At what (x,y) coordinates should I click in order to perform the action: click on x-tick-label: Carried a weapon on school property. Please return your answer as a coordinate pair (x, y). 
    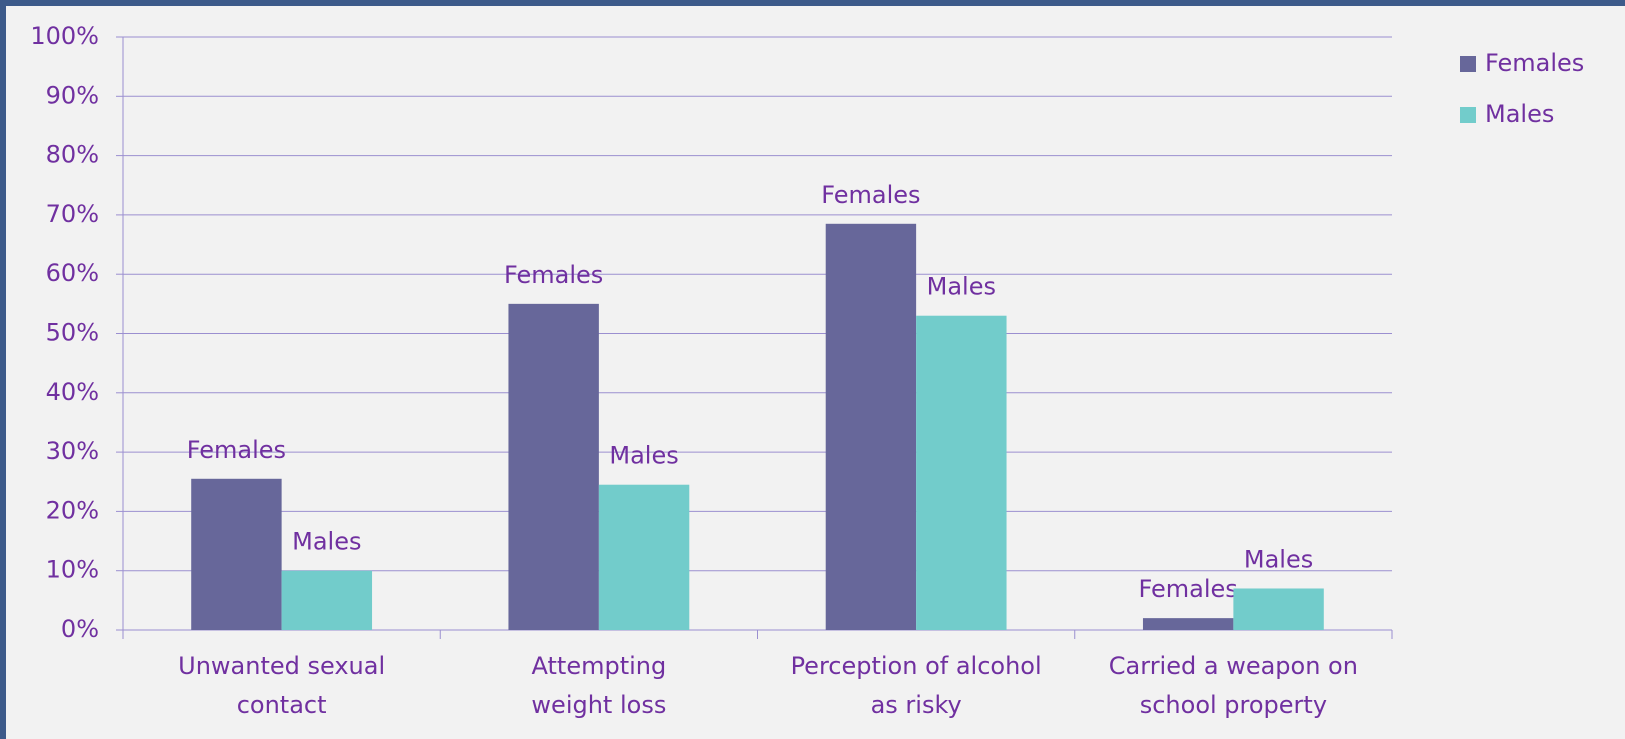
    Looking at the image, I should click on (1233, 685).